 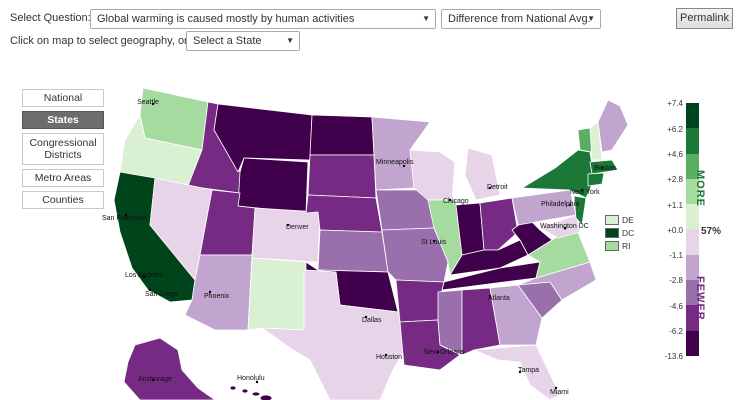 What do you see at coordinates (676, 331) in the screenshot?
I see `legend-tick: -6.2` at bounding box center [676, 331].